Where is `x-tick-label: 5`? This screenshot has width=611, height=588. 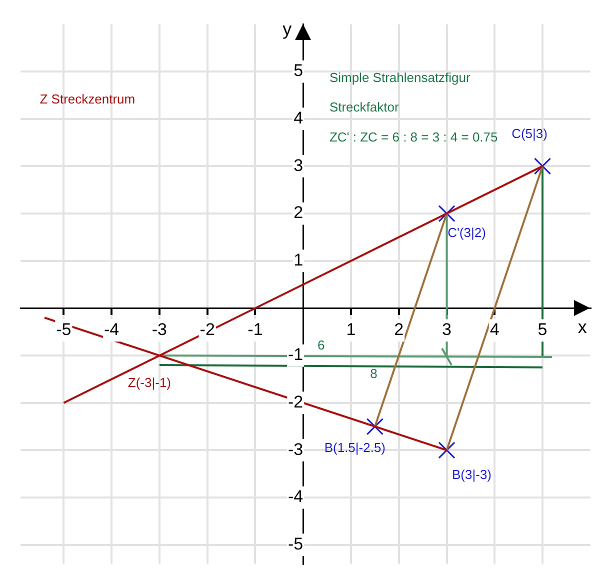 x-tick-label: 5 is located at coordinates (543, 330).